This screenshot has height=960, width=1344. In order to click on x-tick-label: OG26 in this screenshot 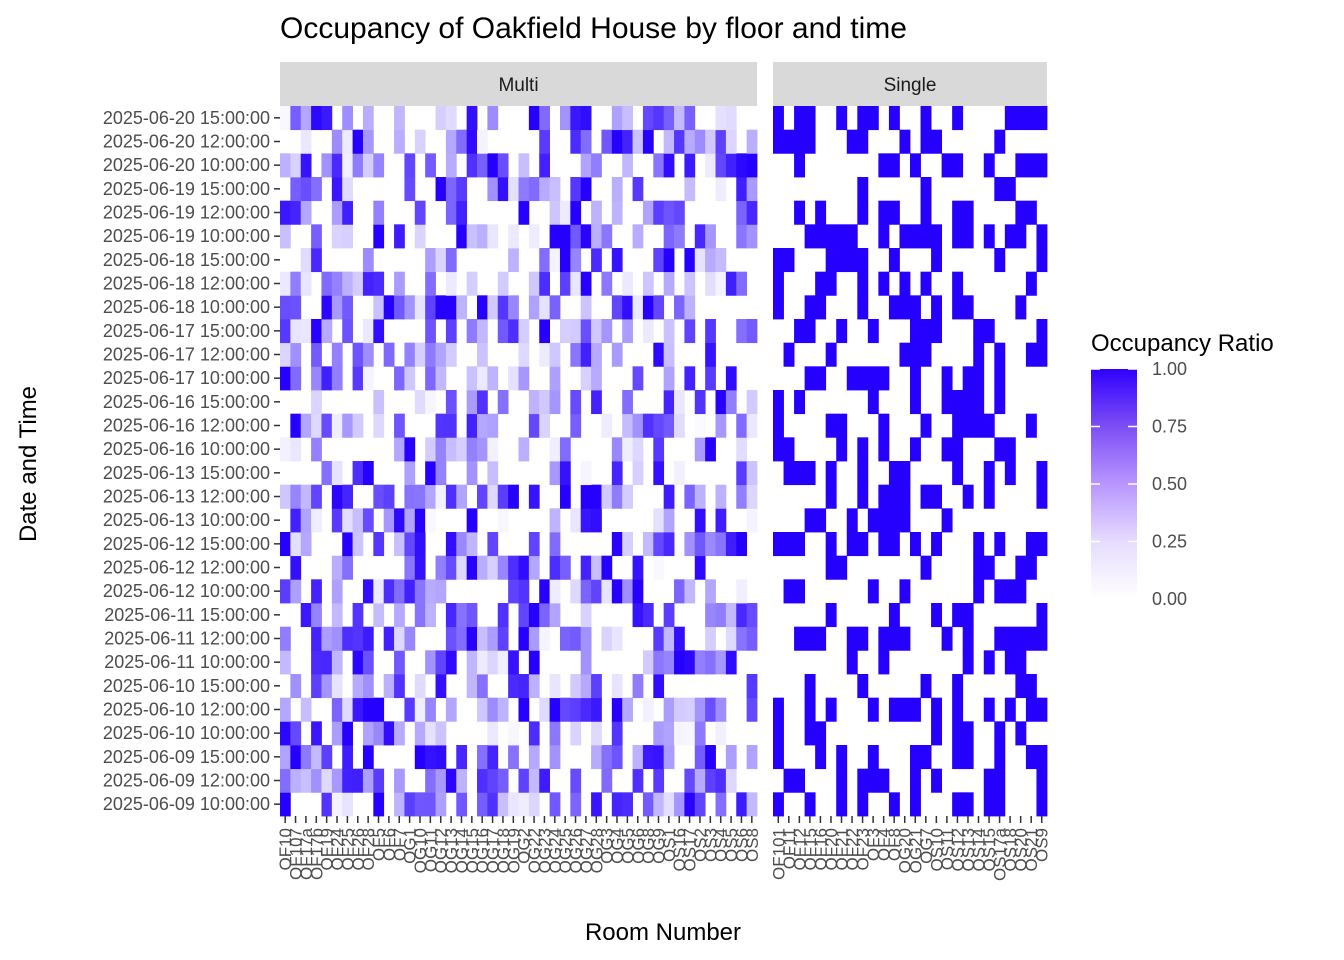, I will do `click(576, 850)`.